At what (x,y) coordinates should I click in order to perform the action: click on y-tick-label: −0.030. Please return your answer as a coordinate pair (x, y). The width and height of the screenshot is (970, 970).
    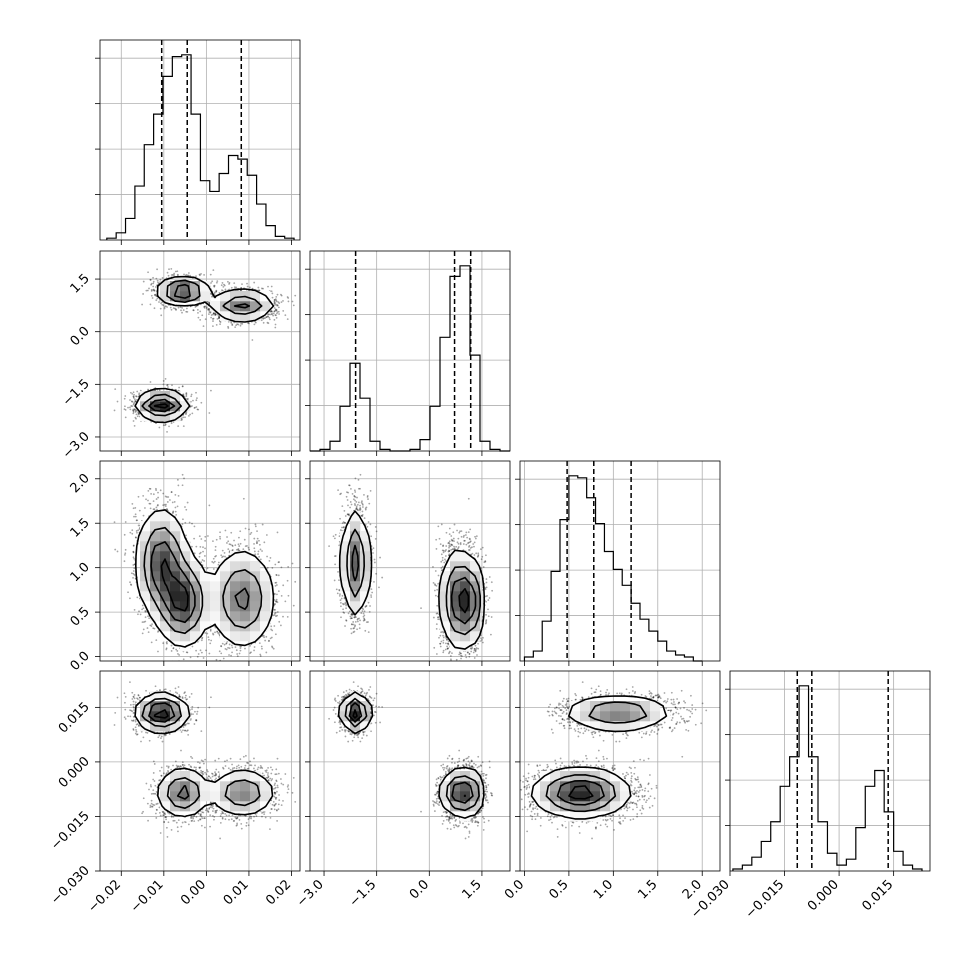
    Looking at the image, I should click on (70, 885).